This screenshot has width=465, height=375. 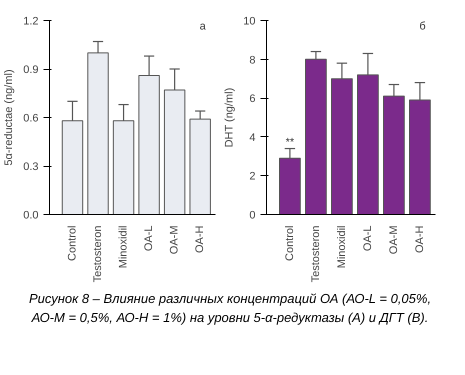 What do you see at coordinates (252, 176) in the screenshot?
I see `y-tick-label: 2` at bounding box center [252, 176].